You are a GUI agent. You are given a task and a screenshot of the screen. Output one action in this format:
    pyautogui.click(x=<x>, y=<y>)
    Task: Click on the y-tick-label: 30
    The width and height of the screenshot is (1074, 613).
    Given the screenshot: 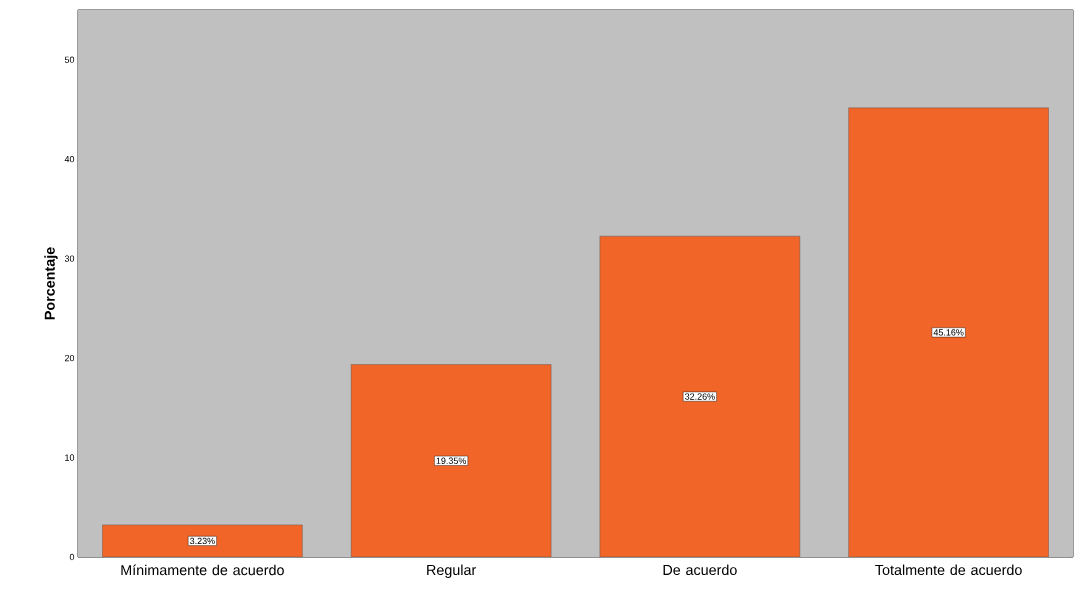 What is the action you would take?
    pyautogui.click(x=69, y=258)
    